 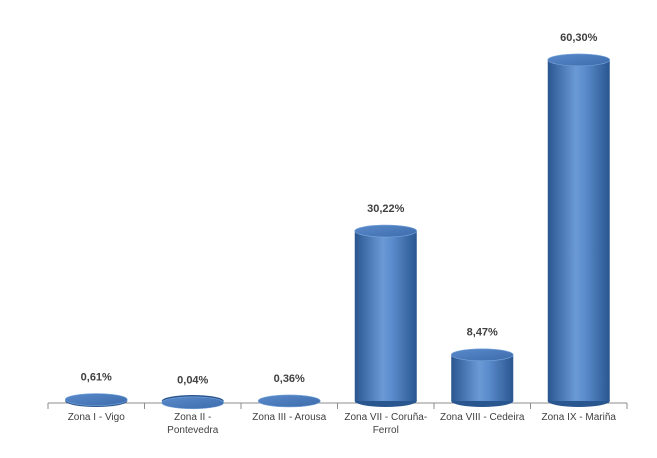 I want to click on x-tick-label: Zona VIII - Cedeira, so click(x=482, y=417).